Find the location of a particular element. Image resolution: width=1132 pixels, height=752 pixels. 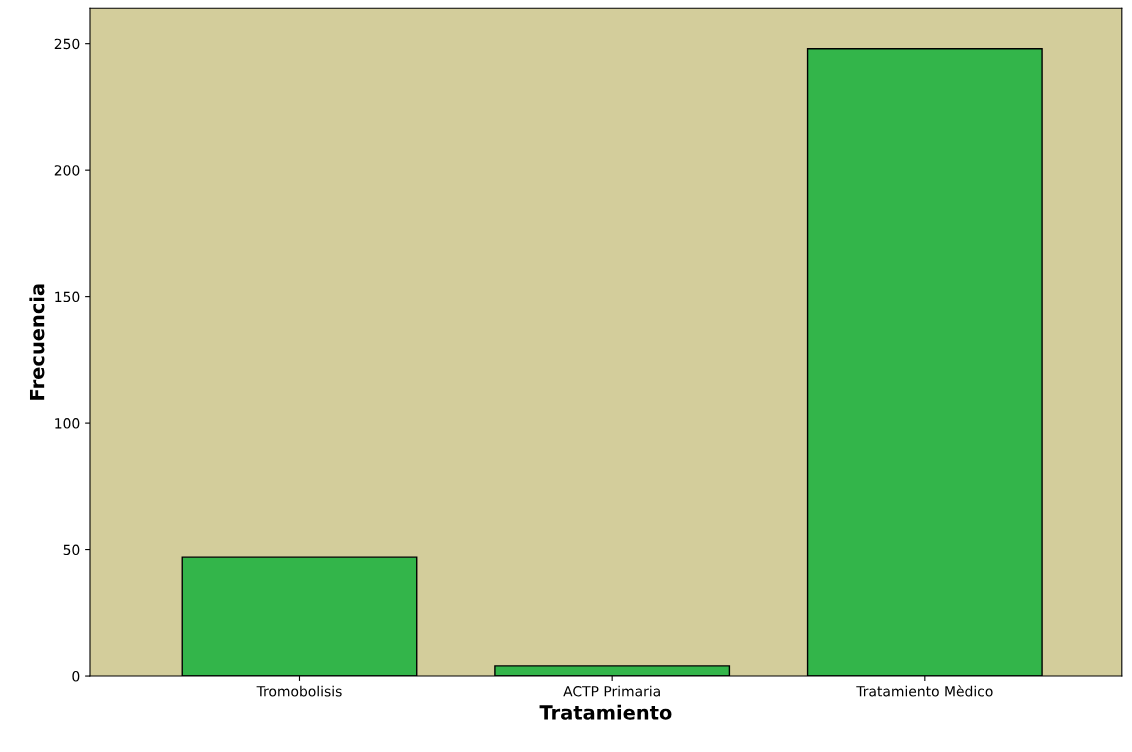

y-tick-label: 0 is located at coordinates (76, 676).